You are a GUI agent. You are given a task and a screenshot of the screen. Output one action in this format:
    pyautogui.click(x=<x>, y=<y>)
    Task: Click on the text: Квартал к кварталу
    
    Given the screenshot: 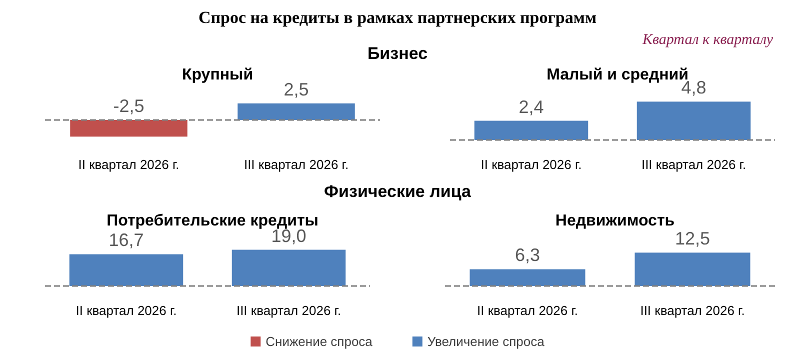 What is the action you would take?
    pyautogui.click(x=707, y=40)
    